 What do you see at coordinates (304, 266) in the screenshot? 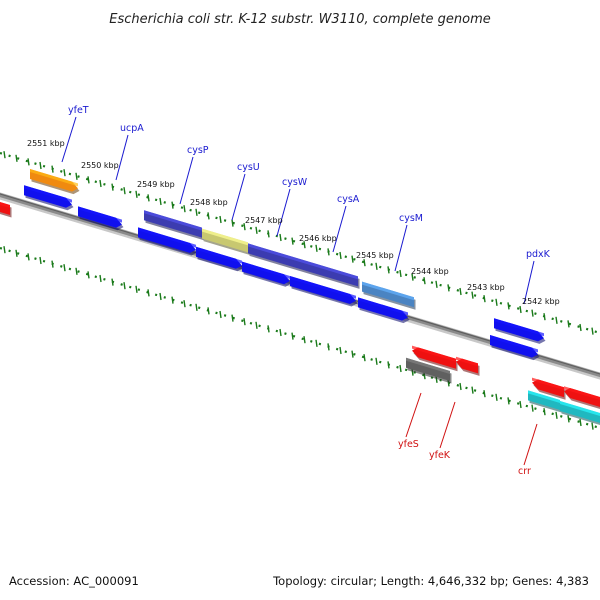
I see `feature-operon-cysWA` at bounding box center [304, 266].